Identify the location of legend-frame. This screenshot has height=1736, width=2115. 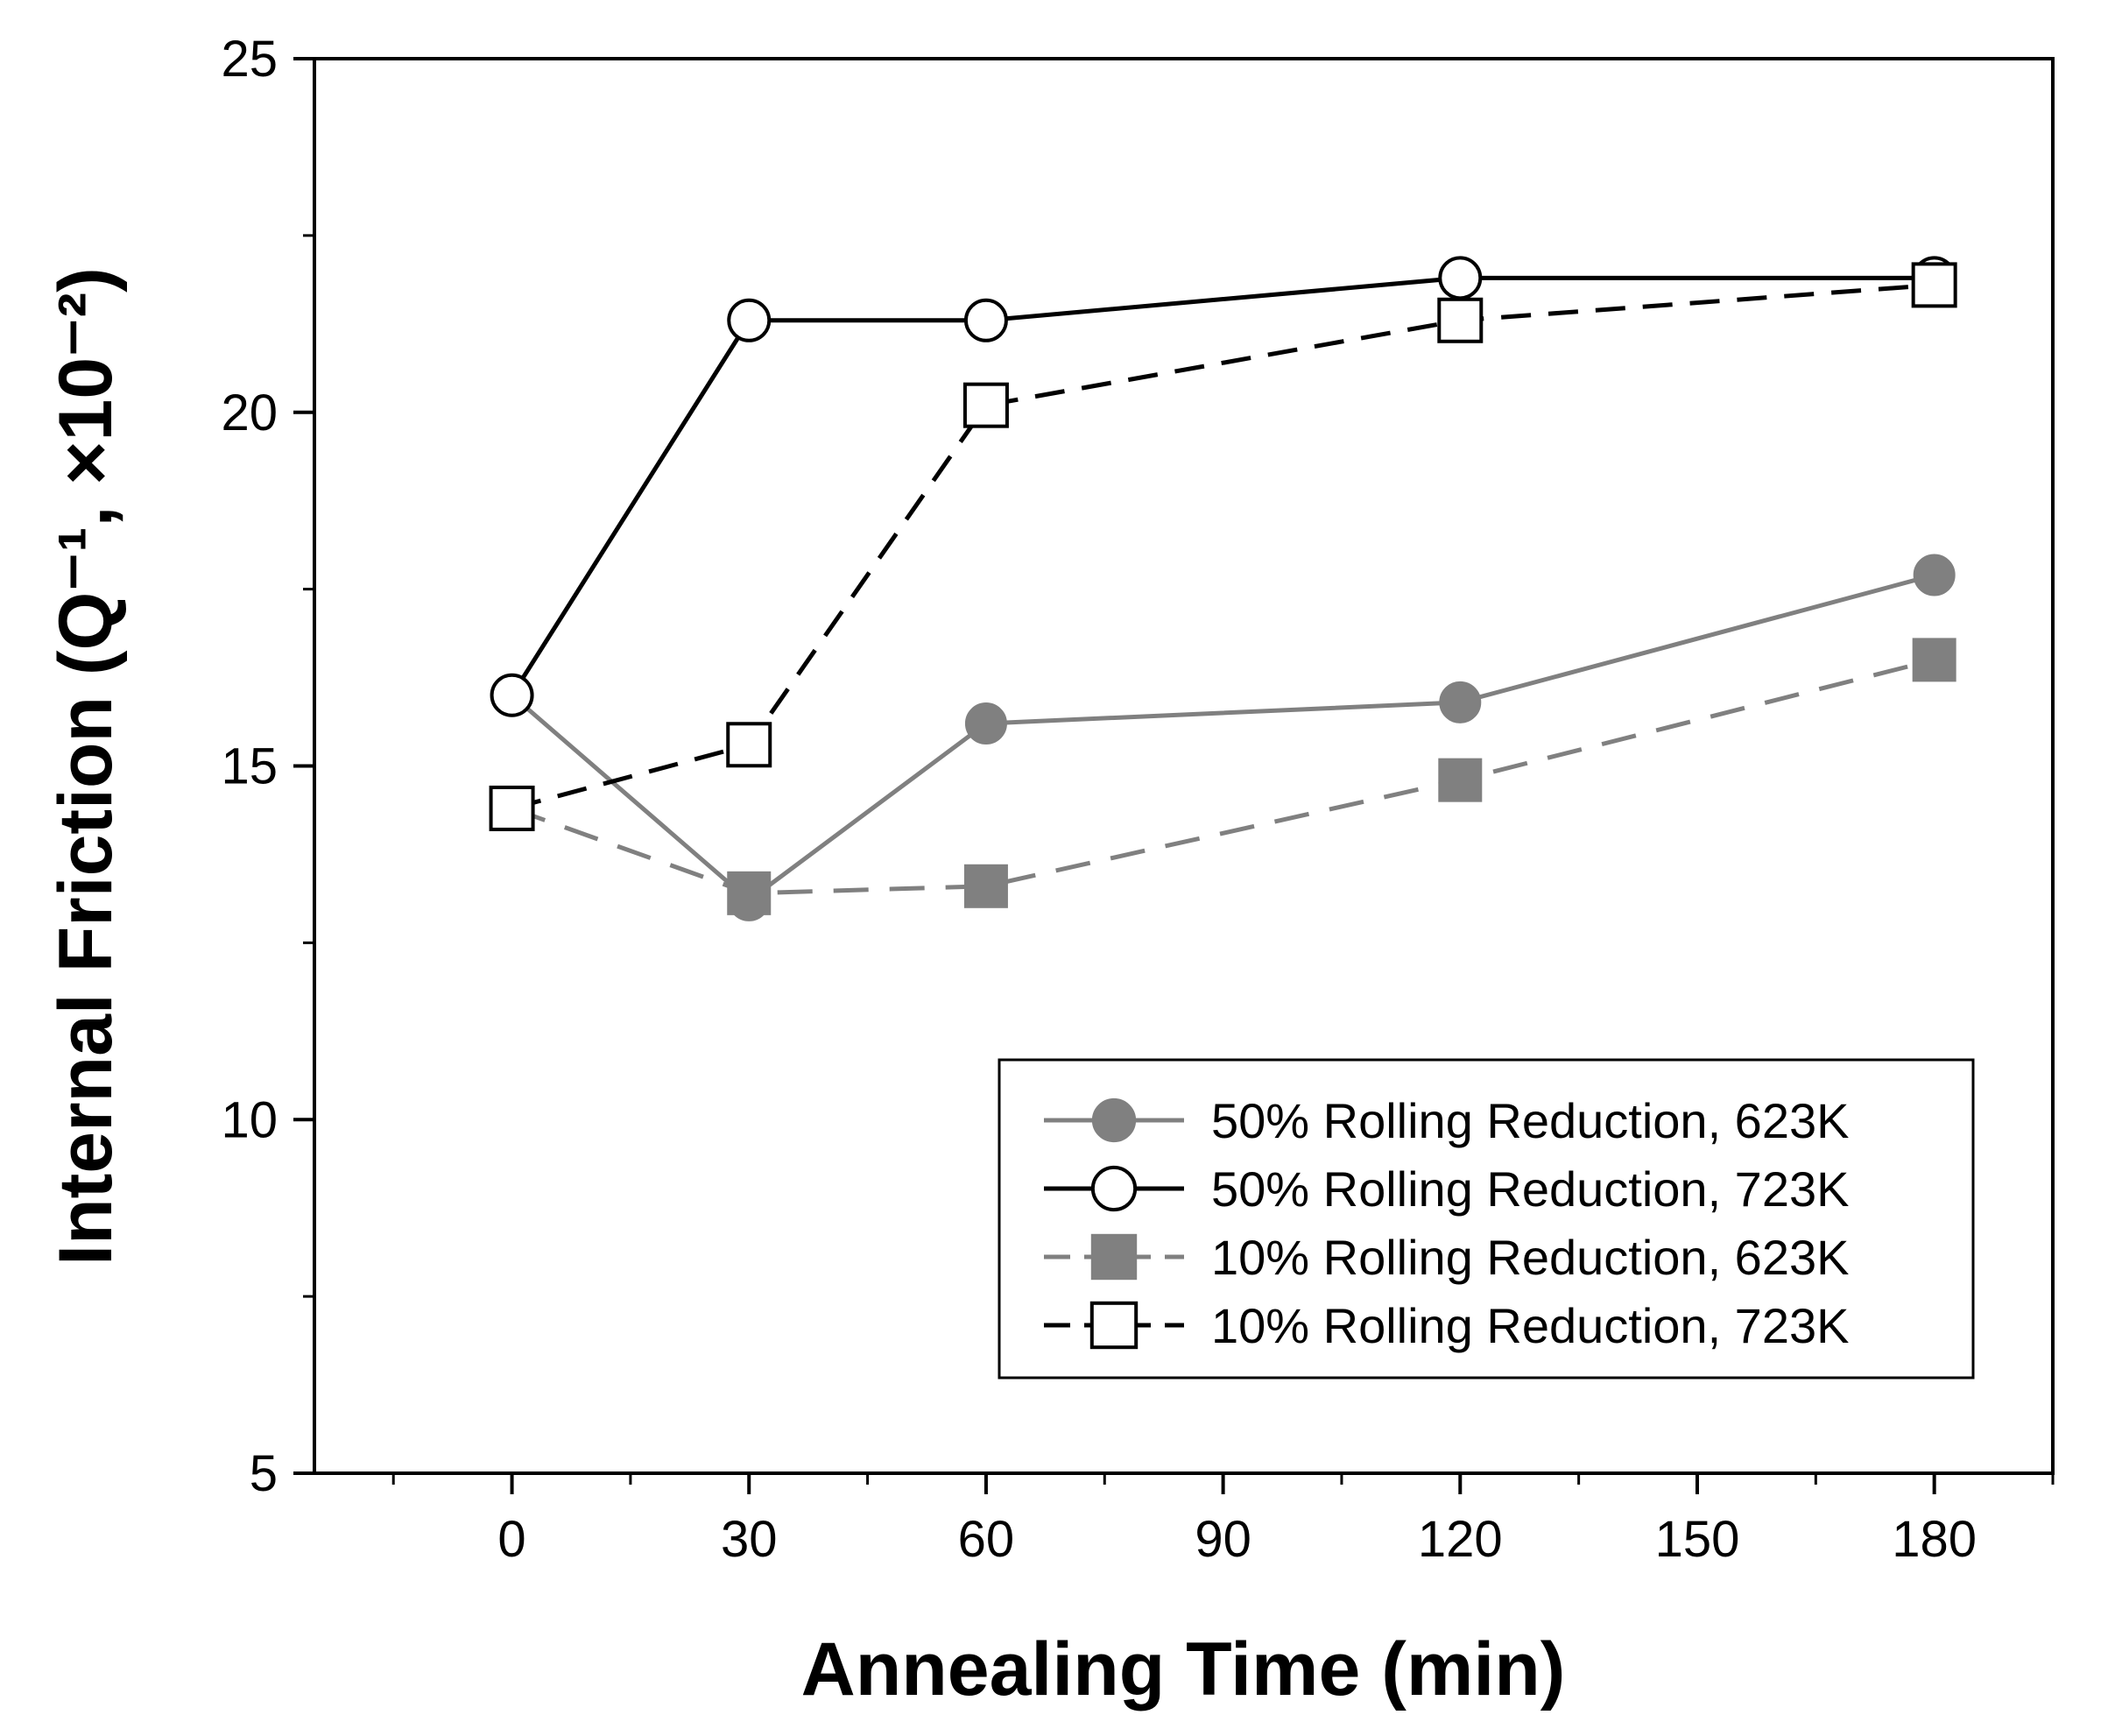
(1486, 1219).